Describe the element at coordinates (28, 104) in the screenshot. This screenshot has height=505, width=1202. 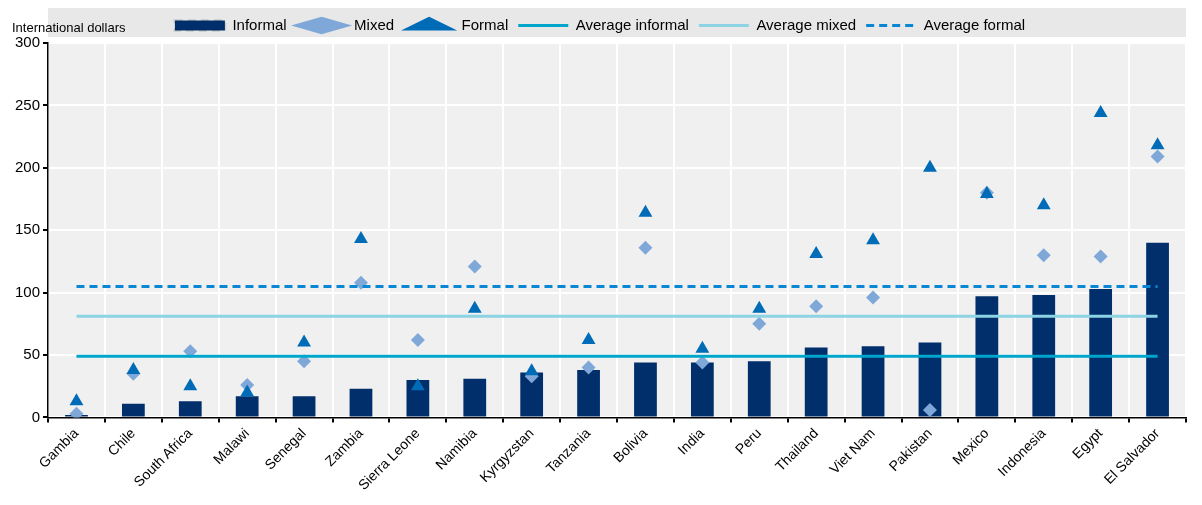
I see `y-tick-label: 250` at that location.